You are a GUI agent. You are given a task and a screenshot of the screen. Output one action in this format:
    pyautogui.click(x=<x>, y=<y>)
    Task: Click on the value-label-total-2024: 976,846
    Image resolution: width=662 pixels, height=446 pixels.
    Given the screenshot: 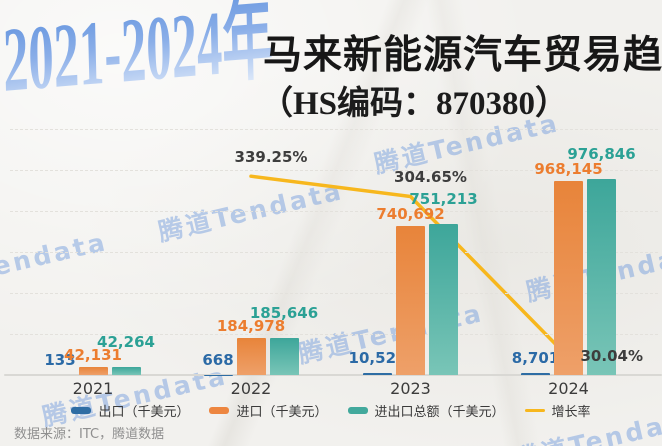 What is the action you would take?
    pyautogui.click(x=601, y=154)
    